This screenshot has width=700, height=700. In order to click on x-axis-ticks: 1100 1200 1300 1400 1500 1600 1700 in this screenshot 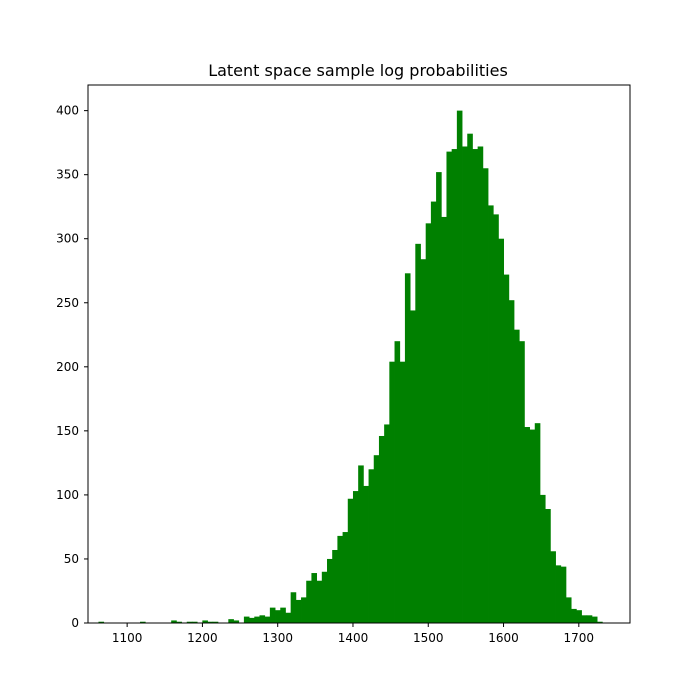, I will do `click(353, 634)`.